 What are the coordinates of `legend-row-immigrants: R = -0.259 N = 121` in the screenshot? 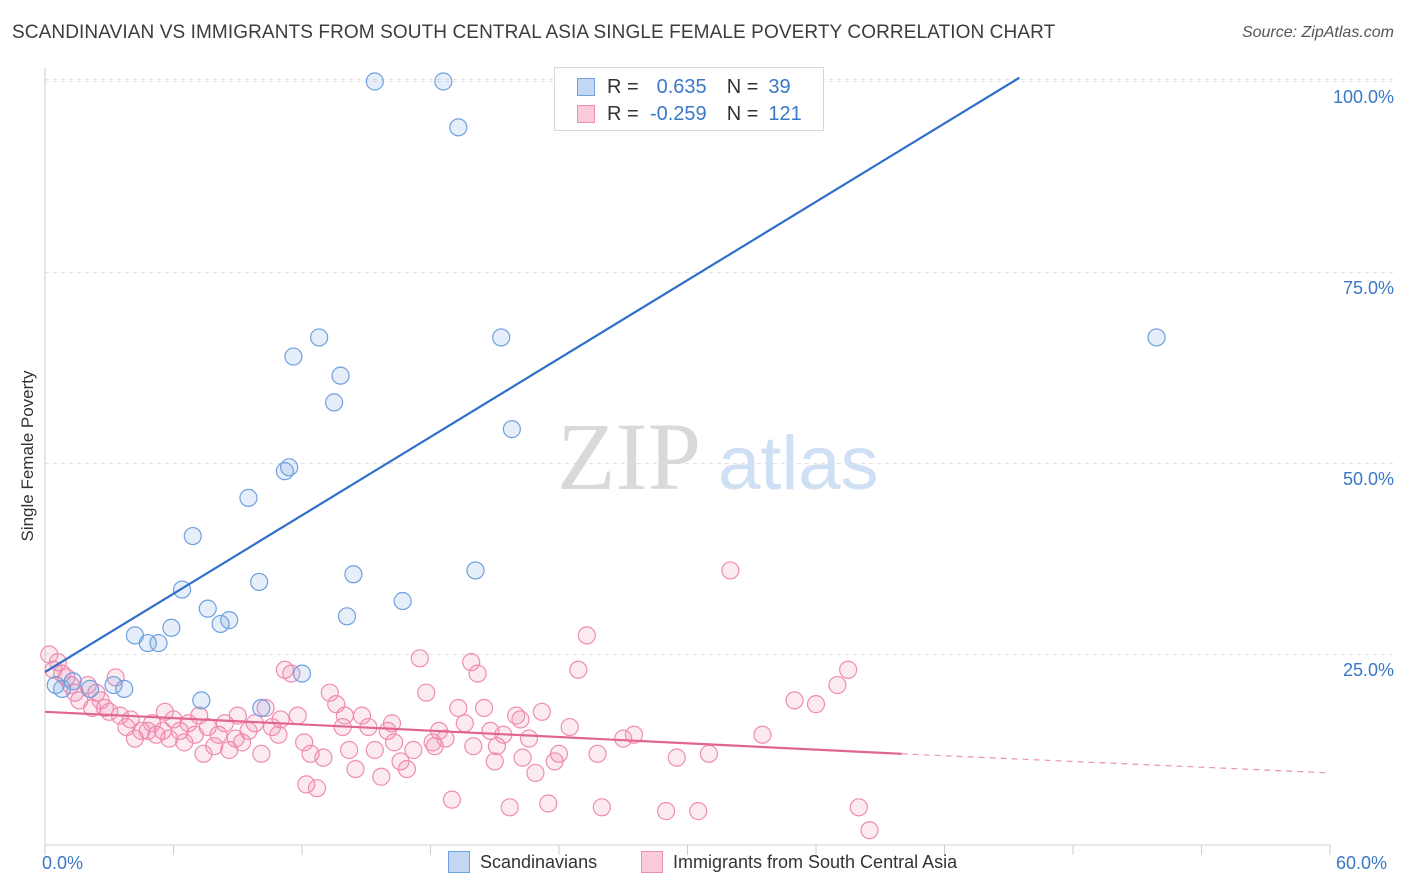 It's located at (689, 114).